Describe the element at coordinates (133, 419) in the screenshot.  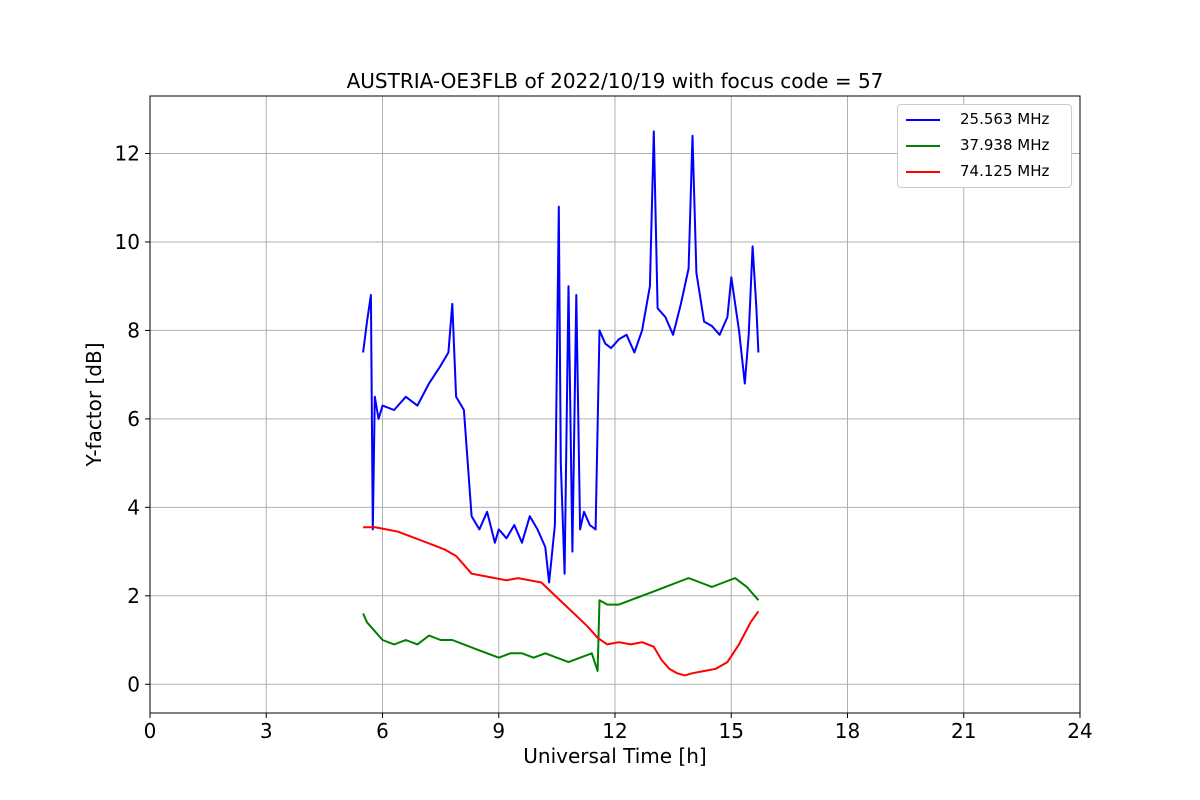
I see `y-tick-label: 6` at that location.